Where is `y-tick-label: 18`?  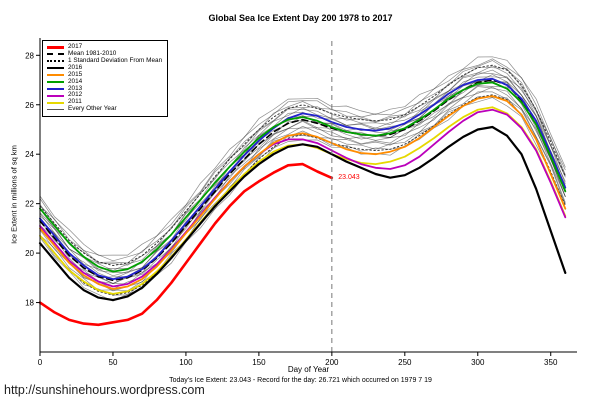 y-tick-label: 18 is located at coordinates (29, 303).